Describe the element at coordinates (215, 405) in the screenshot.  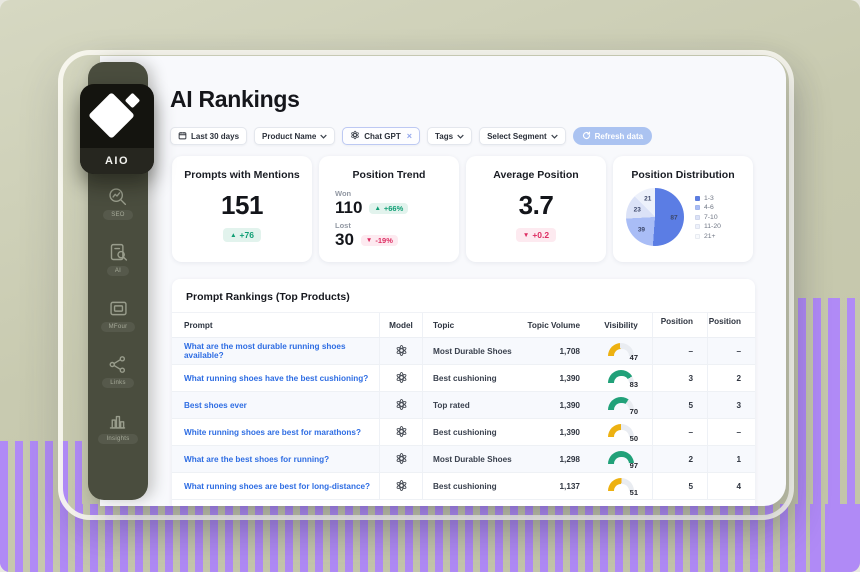
I see `prompt-link: Best shoes ever` at that location.